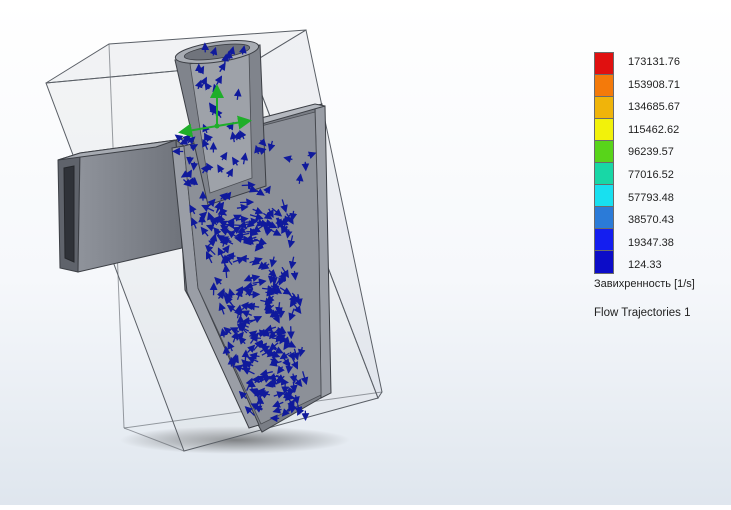  I want to click on plot-name: Flow Trajectories 1, so click(642, 313).